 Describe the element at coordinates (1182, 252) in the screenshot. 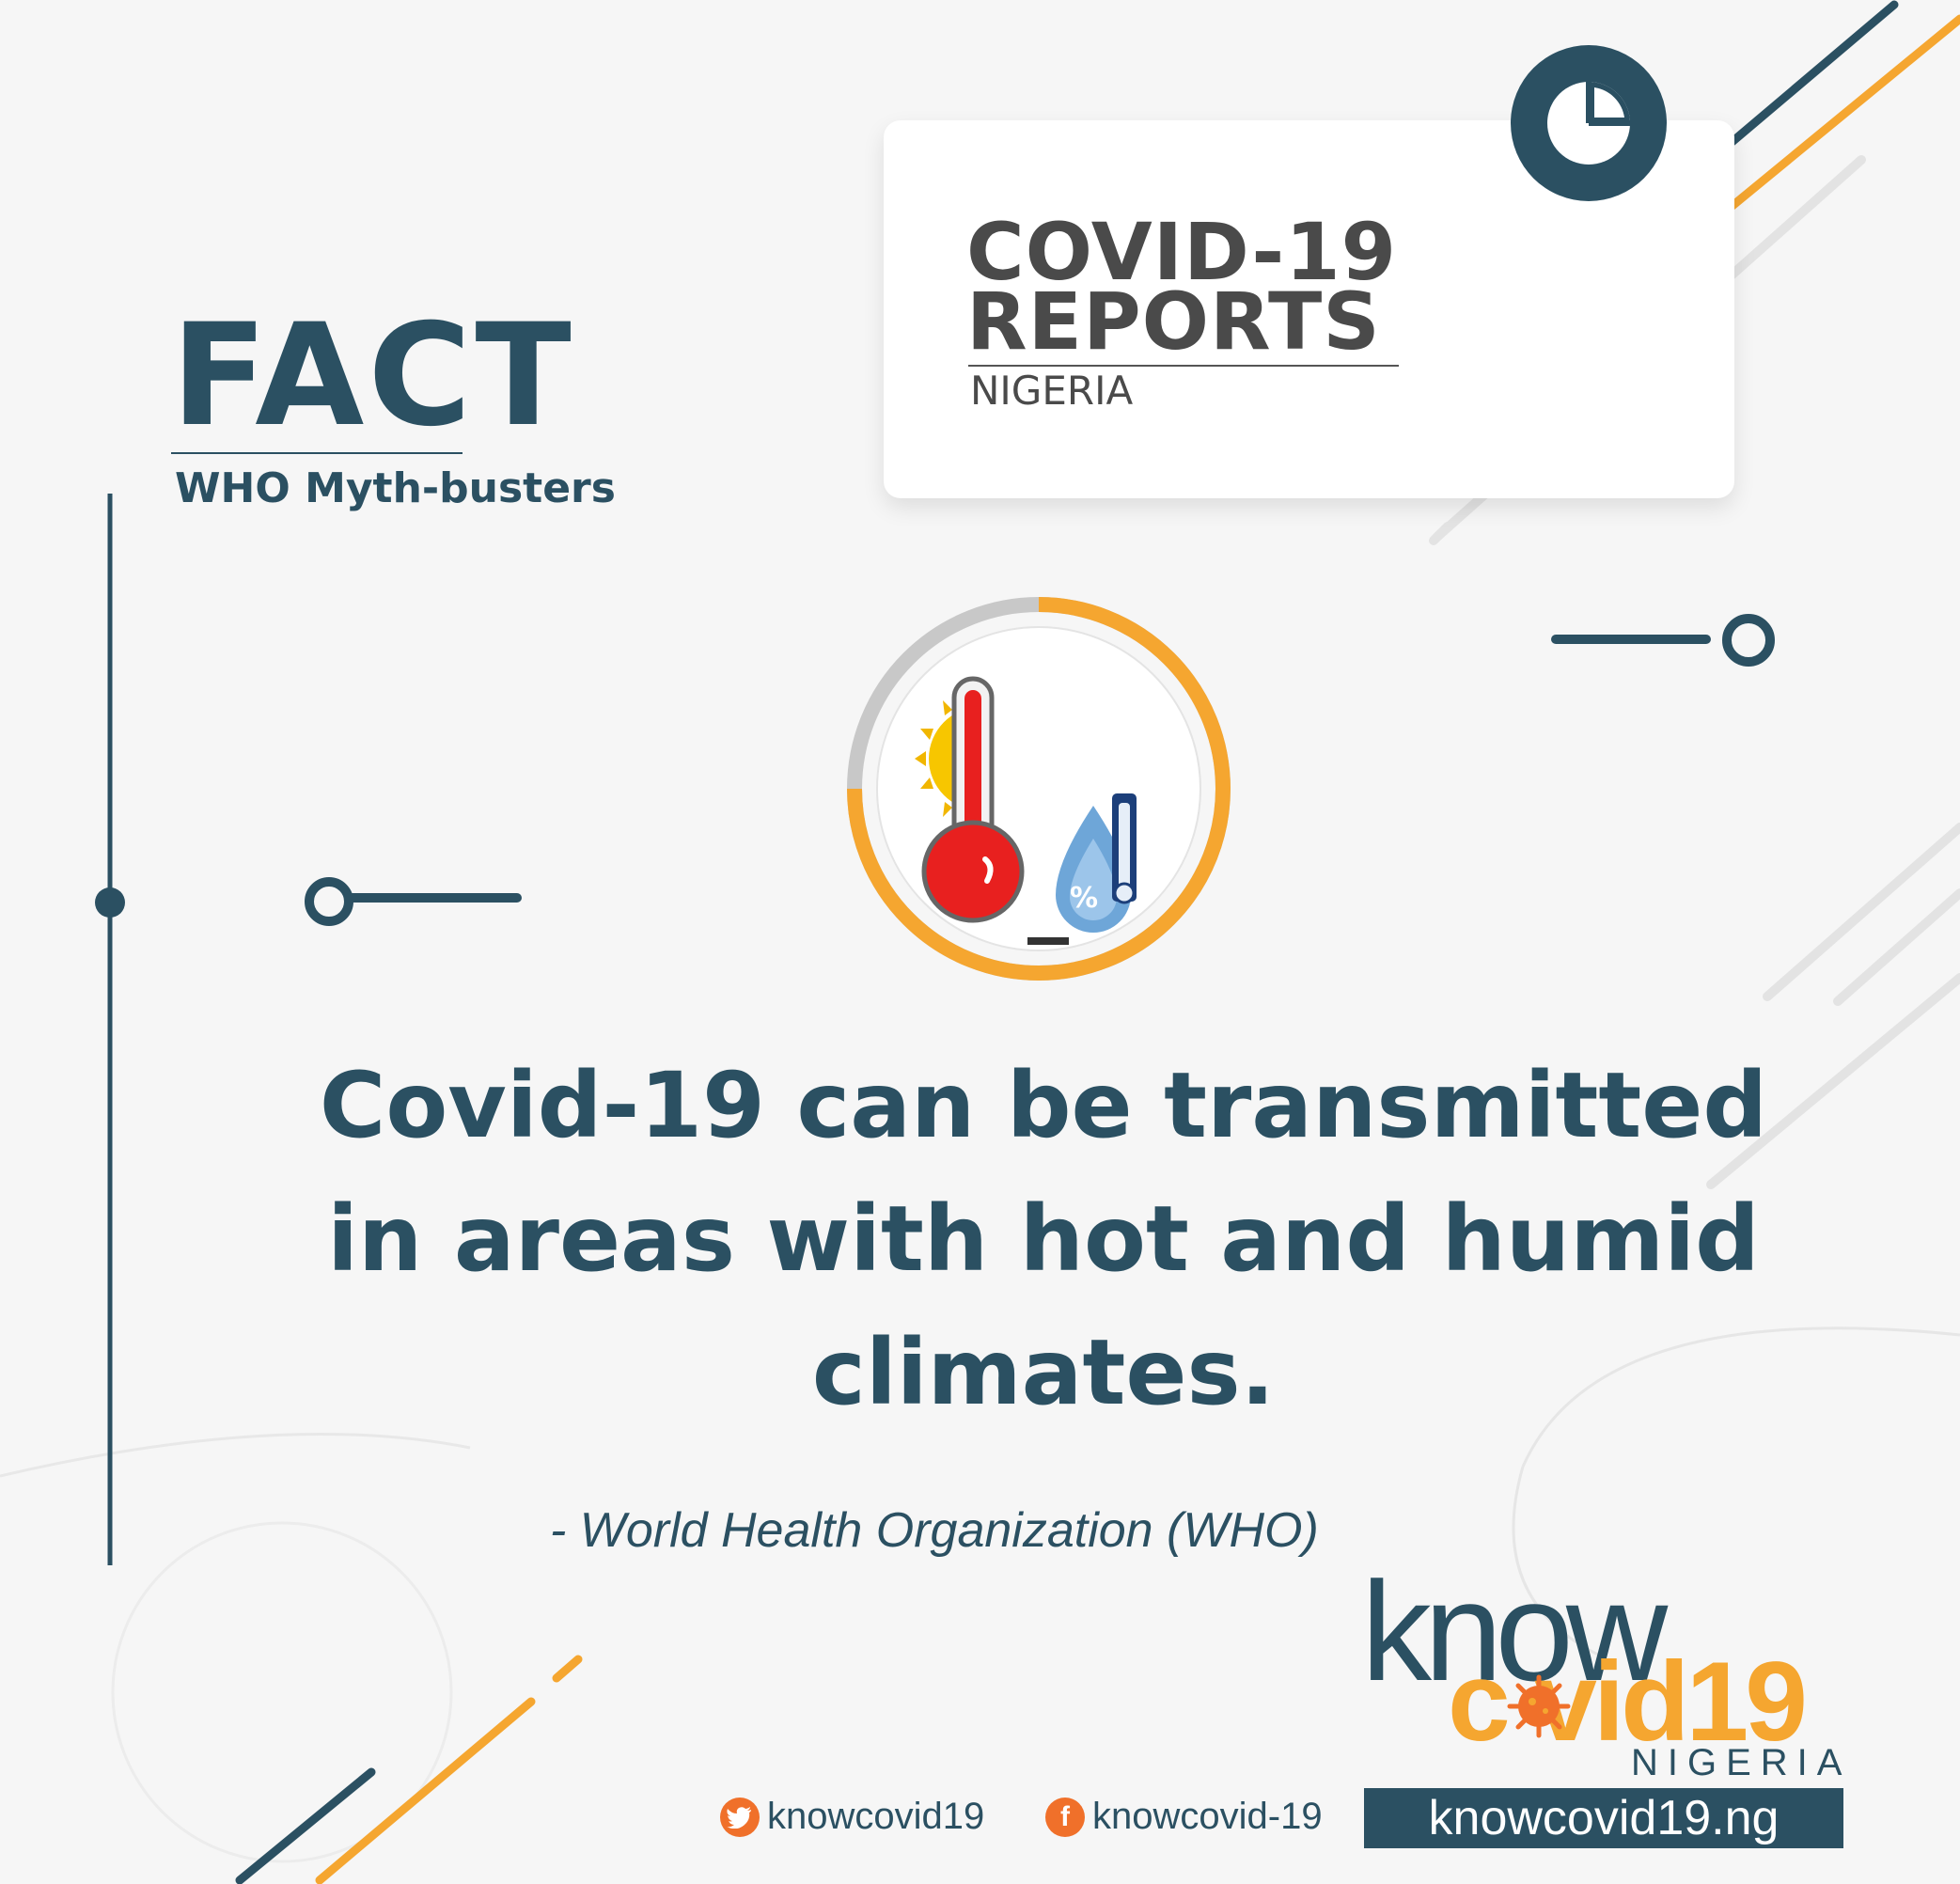

I see `reports-title-line1: COVID-19` at that location.